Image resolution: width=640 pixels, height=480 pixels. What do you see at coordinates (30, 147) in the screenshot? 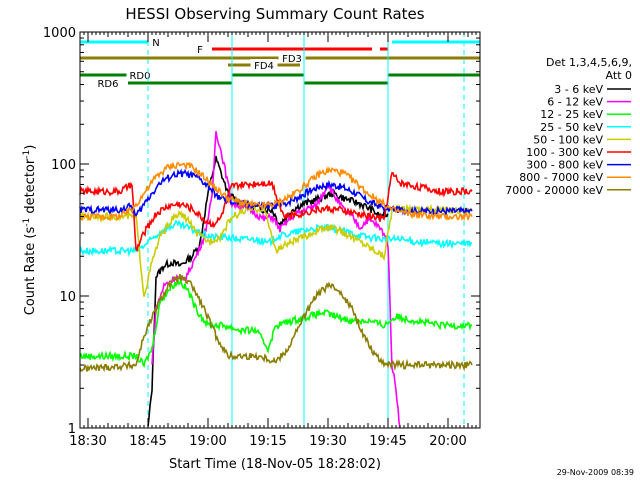
I see `y-label-end: )` at bounding box center [30, 147].